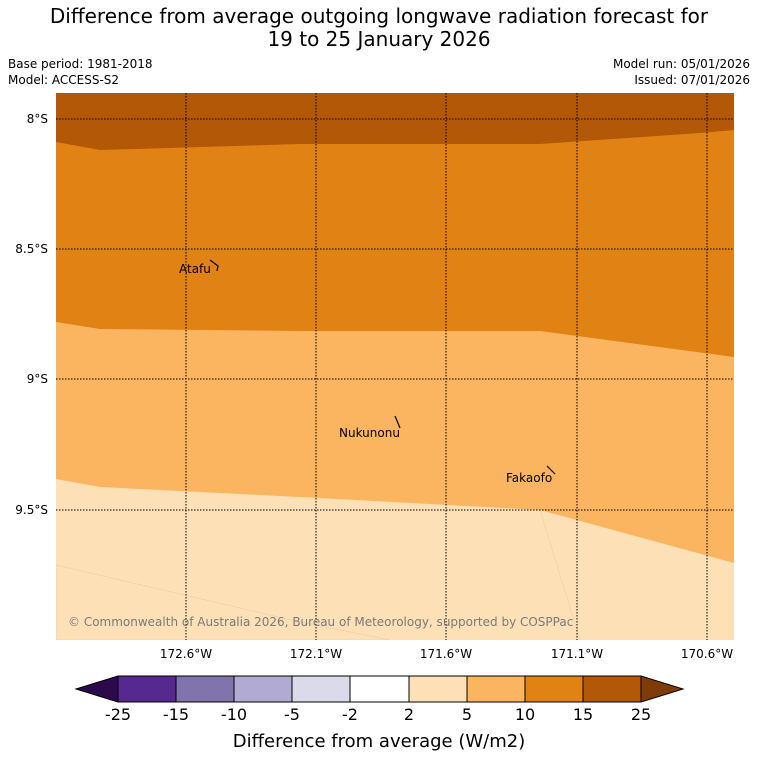 The image size is (758, 781). What do you see at coordinates (369, 433) in the screenshot?
I see `place-nukunonu: Nukunonu` at bounding box center [369, 433].